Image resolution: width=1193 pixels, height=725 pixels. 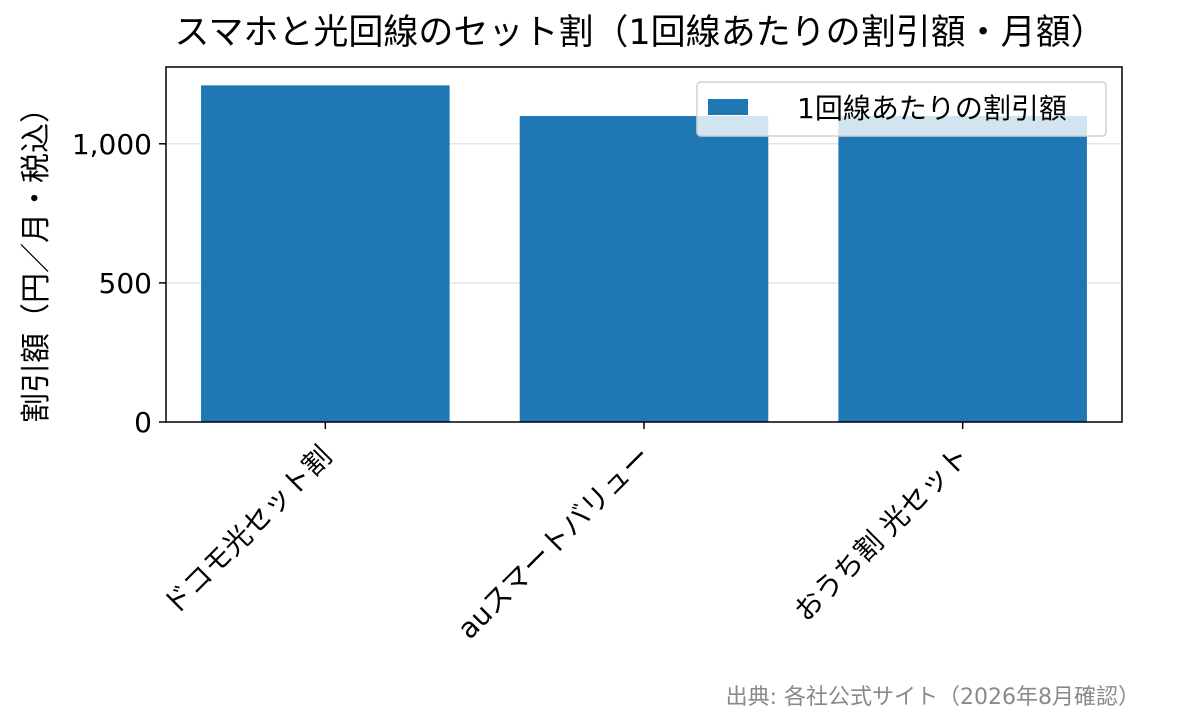 I want to click on legend: 1回線あたりの割引額, so click(x=901, y=109).